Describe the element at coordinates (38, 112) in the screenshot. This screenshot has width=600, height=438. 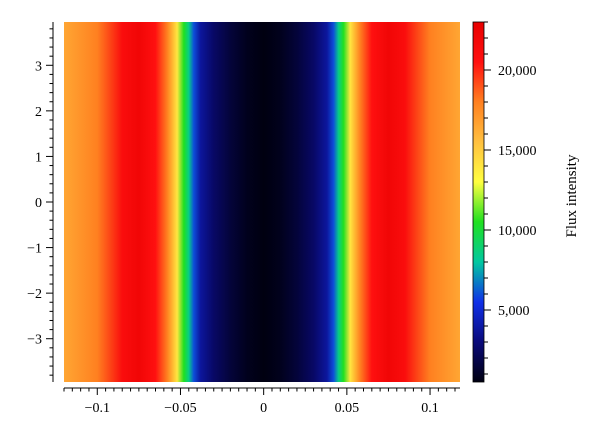
I see `y-tick-label: 2` at that location.